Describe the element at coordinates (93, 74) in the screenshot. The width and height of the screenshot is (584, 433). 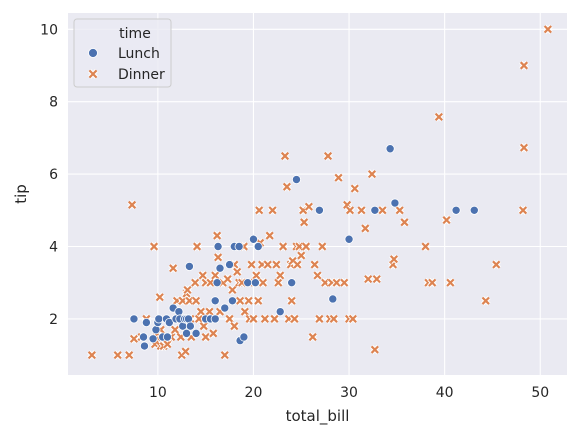
I see `legend-marker-dinner` at that location.